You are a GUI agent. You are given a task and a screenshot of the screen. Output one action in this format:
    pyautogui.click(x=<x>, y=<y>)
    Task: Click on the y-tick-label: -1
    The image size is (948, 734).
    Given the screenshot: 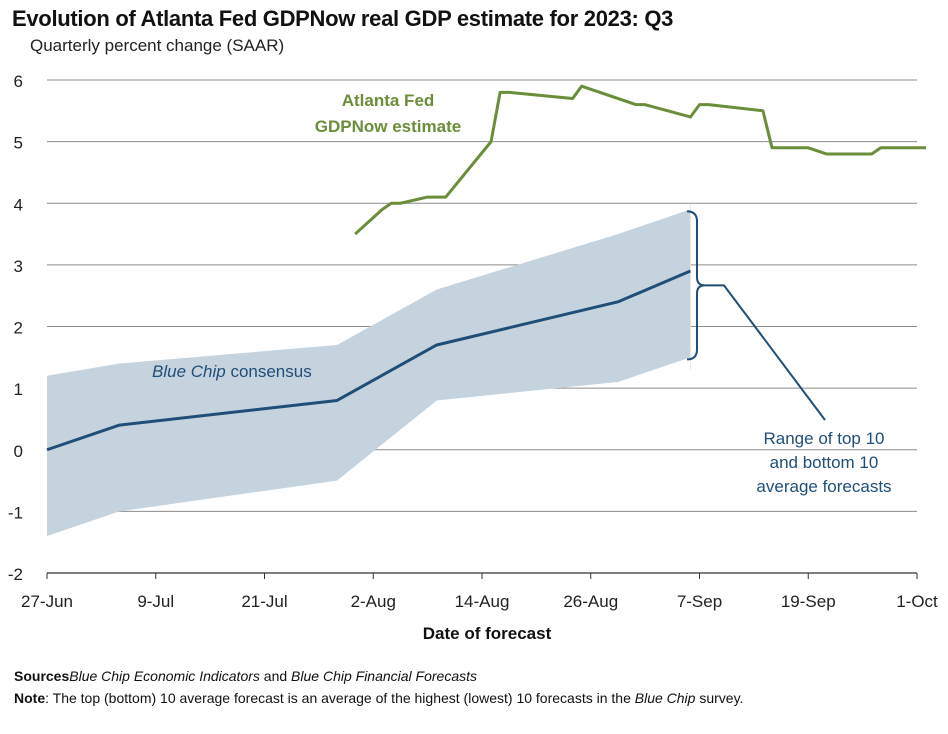 What is the action you would take?
    pyautogui.click(x=15, y=512)
    